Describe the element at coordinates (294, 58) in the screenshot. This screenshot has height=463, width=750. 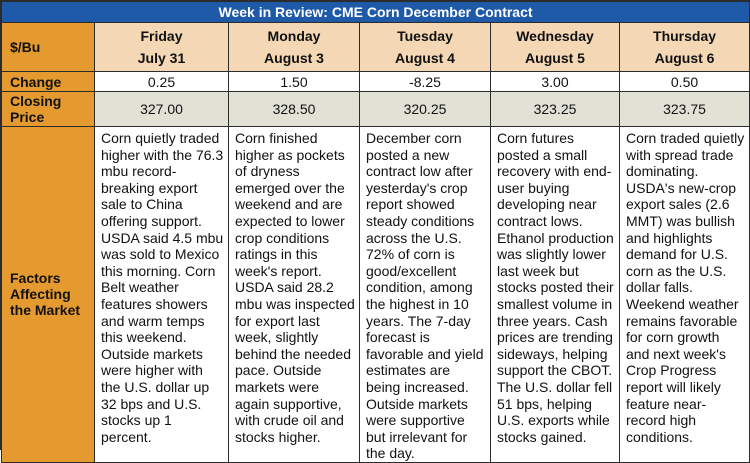
I see `day-date: August 3` at that location.